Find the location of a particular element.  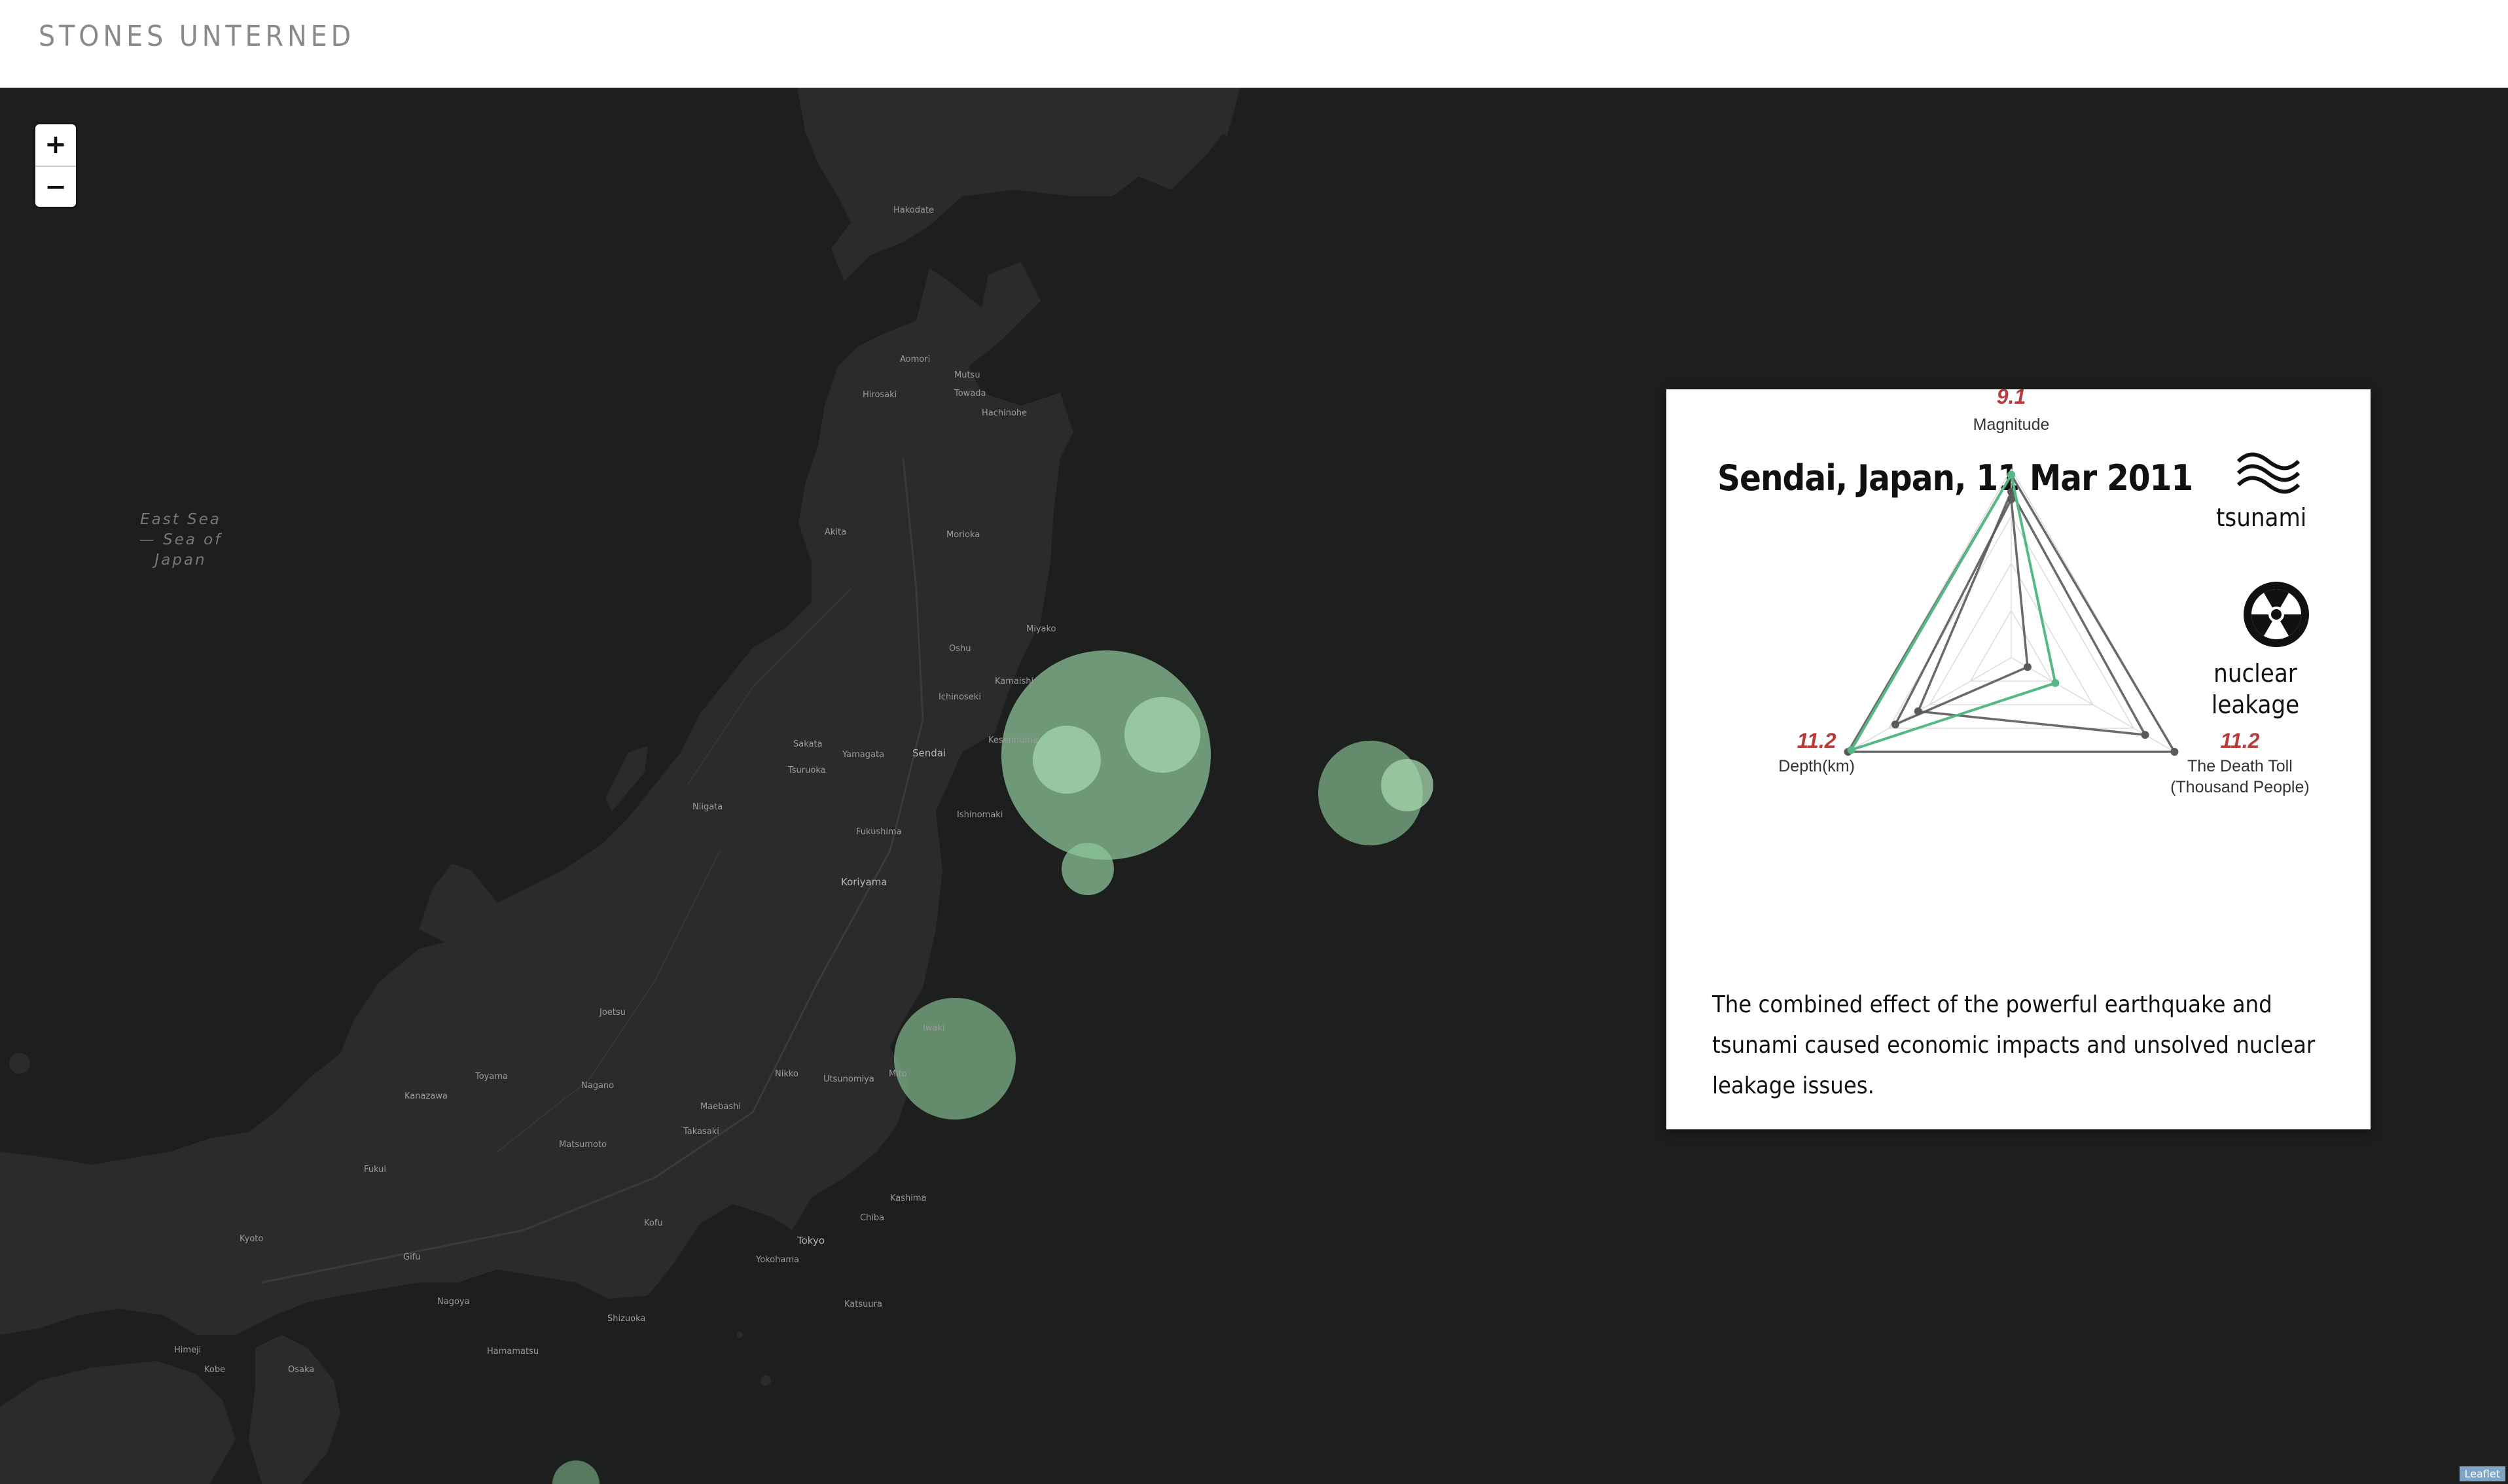

landmass-sado is located at coordinates (626, 778).